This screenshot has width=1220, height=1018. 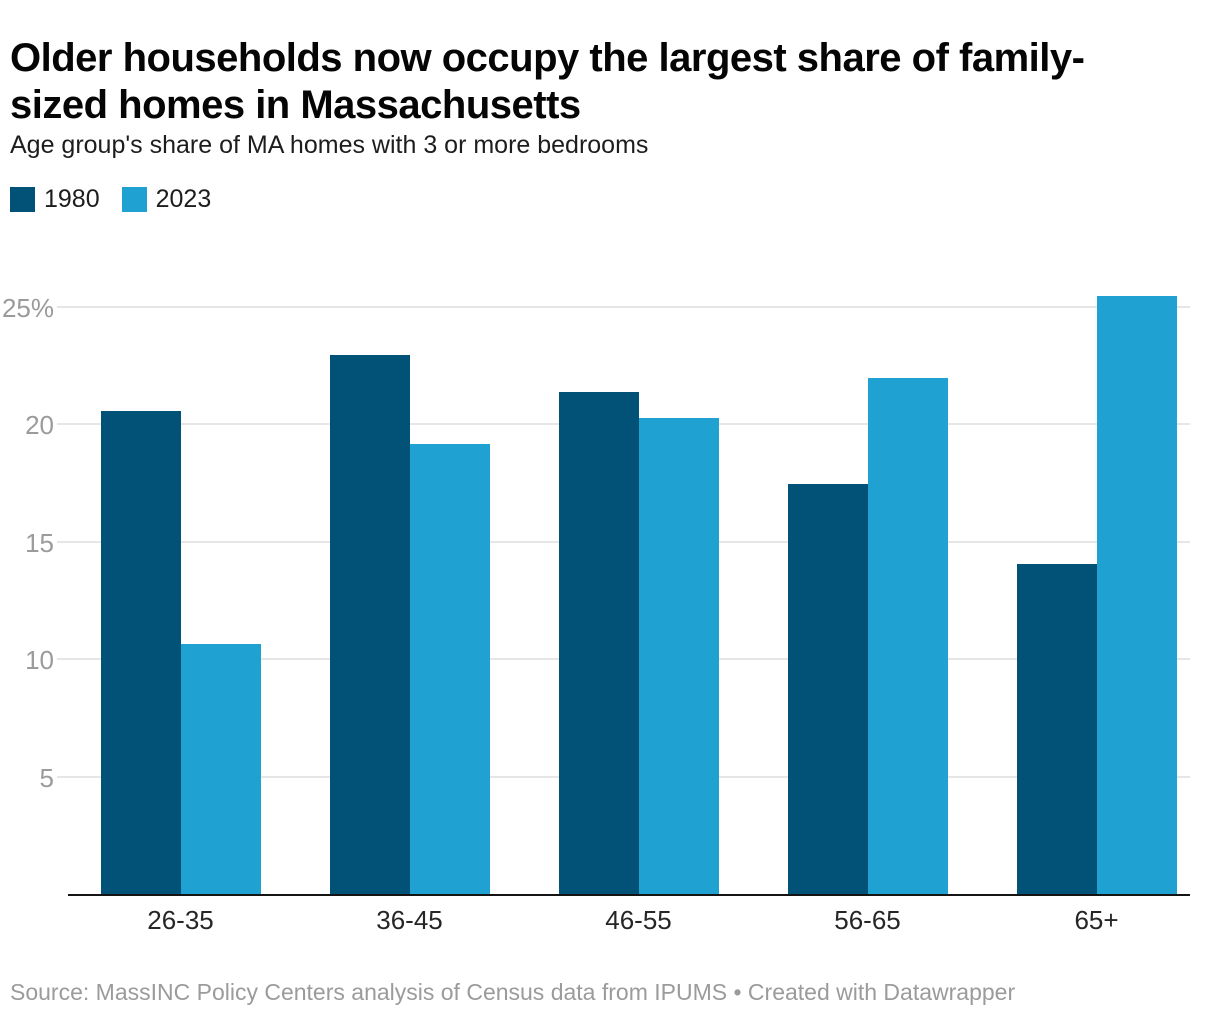 I want to click on bar-1980-65+, so click(x=1056, y=729).